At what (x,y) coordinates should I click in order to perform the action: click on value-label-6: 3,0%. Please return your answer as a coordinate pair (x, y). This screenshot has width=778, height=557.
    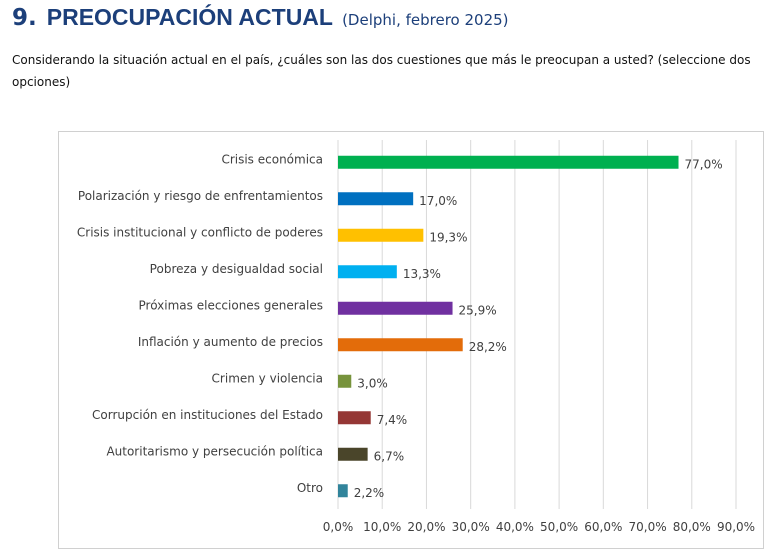
    Looking at the image, I should click on (372, 383).